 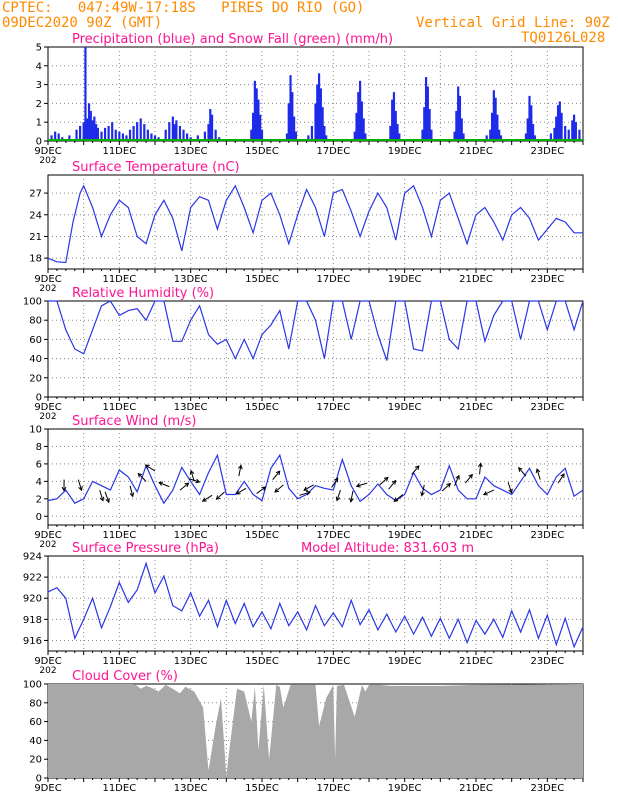 I want to click on header-run-date: 09DEC2020 90Z (GMT), so click(x=82, y=23).